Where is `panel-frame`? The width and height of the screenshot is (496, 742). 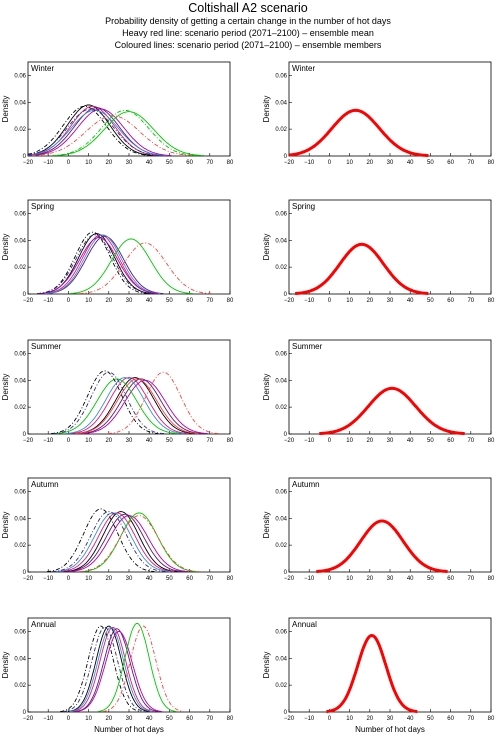 panel-frame is located at coordinates (129, 247).